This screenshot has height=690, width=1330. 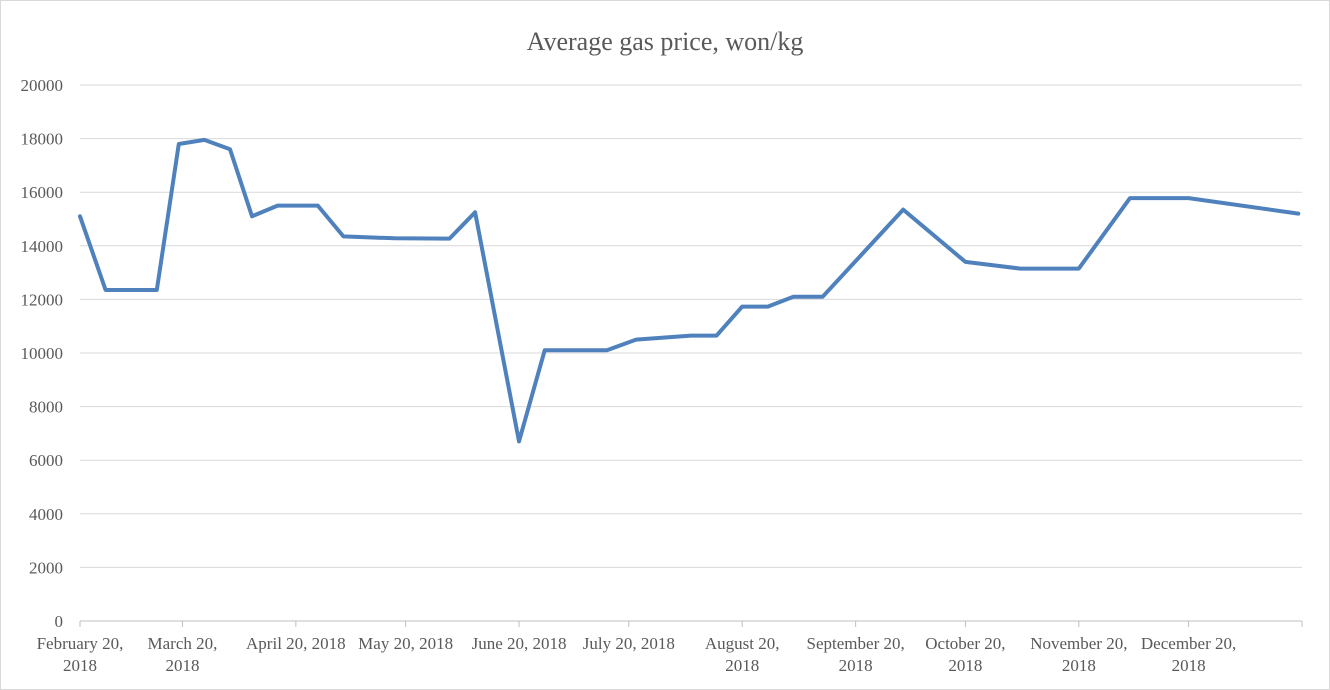 I want to click on x-tick-label-line: November 20,, so click(x=1078, y=643).